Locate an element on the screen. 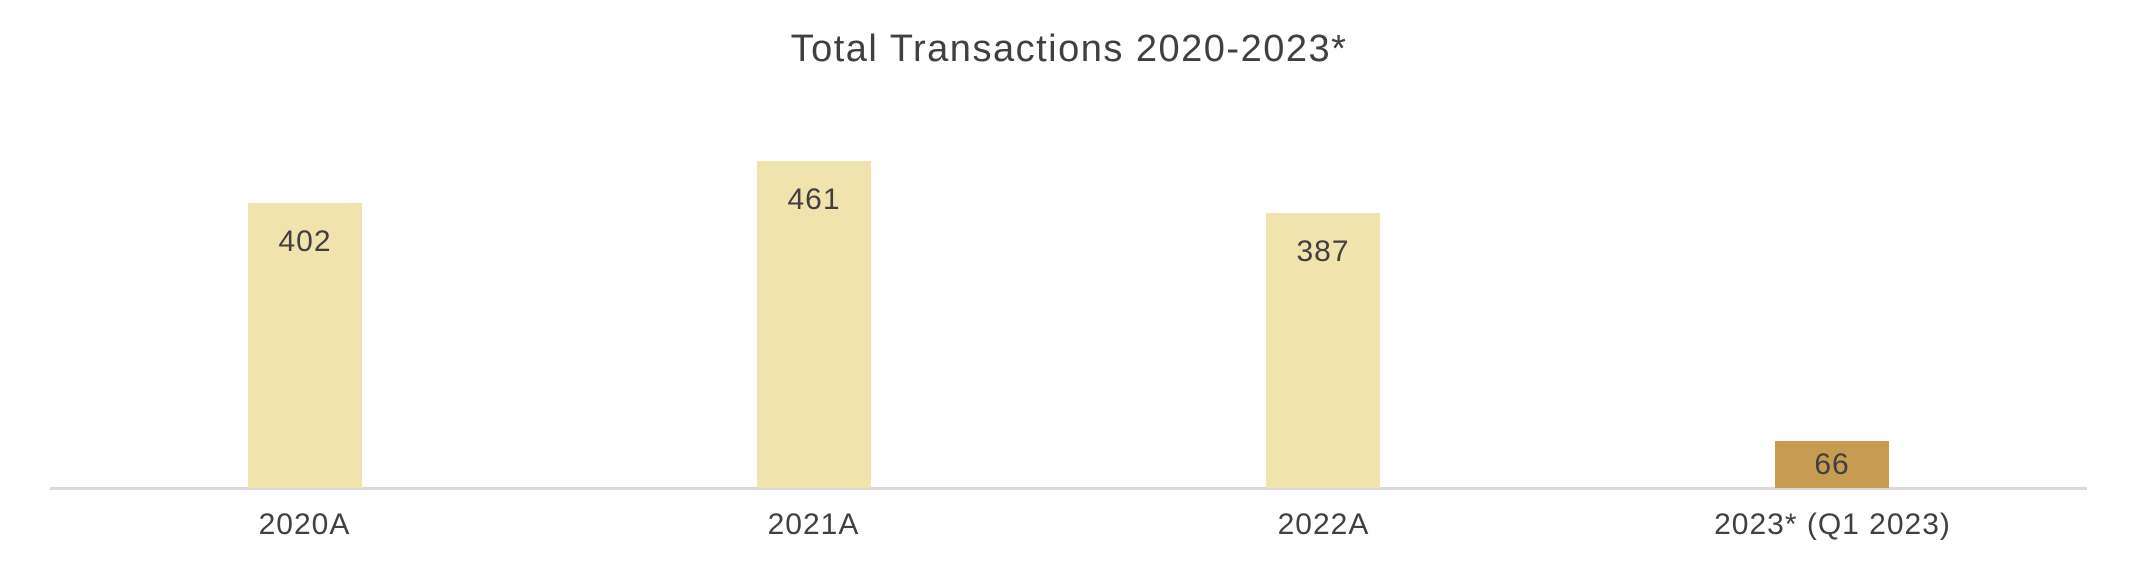 Image resolution: width=2138 pixels, height=577 pixels. bar-2020a is located at coordinates (305, 345).